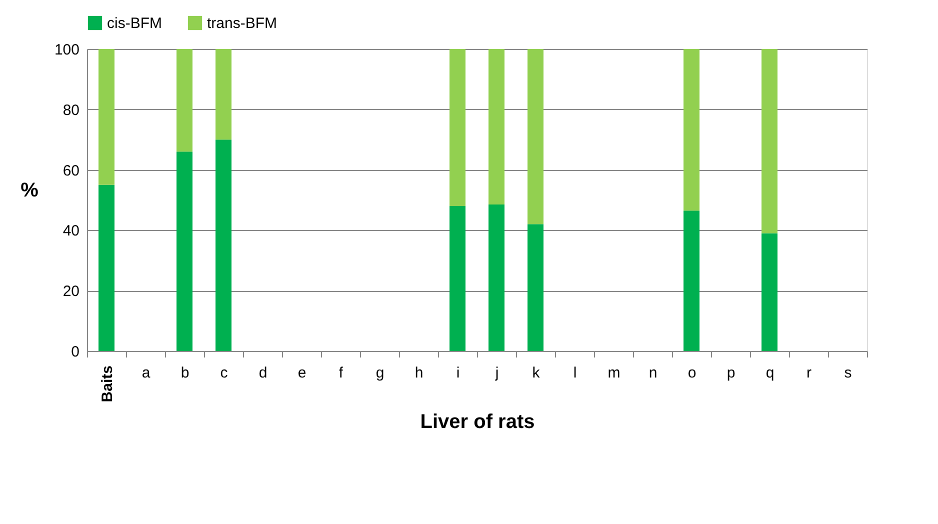 The width and height of the screenshot is (938, 524). Describe the element at coordinates (71, 231) in the screenshot. I see `y-tick-label: 40` at that location.